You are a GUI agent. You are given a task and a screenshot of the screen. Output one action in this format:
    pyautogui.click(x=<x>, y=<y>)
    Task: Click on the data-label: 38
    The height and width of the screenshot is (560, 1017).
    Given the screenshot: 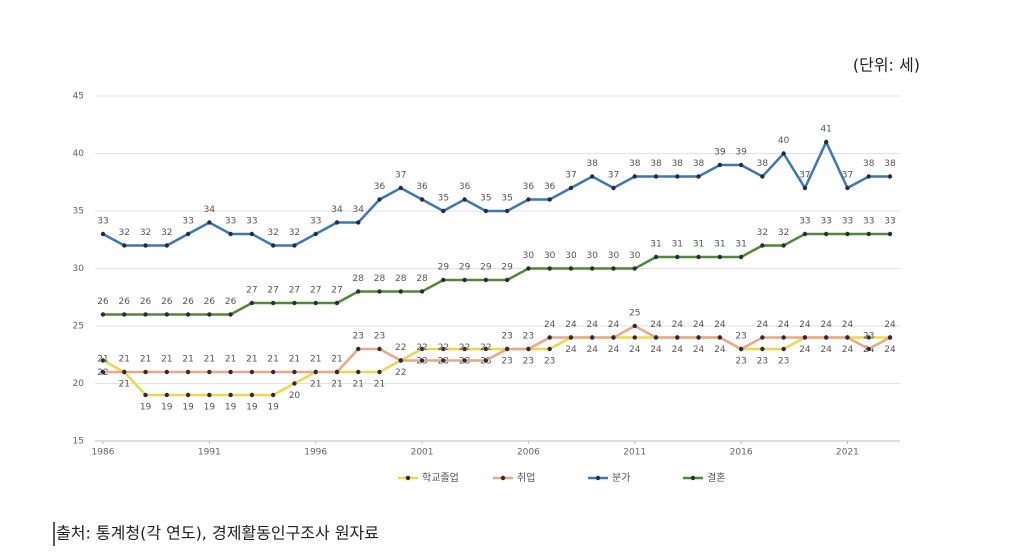 What is the action you would take?
    pyautogui.click(x=890, y=164)
    